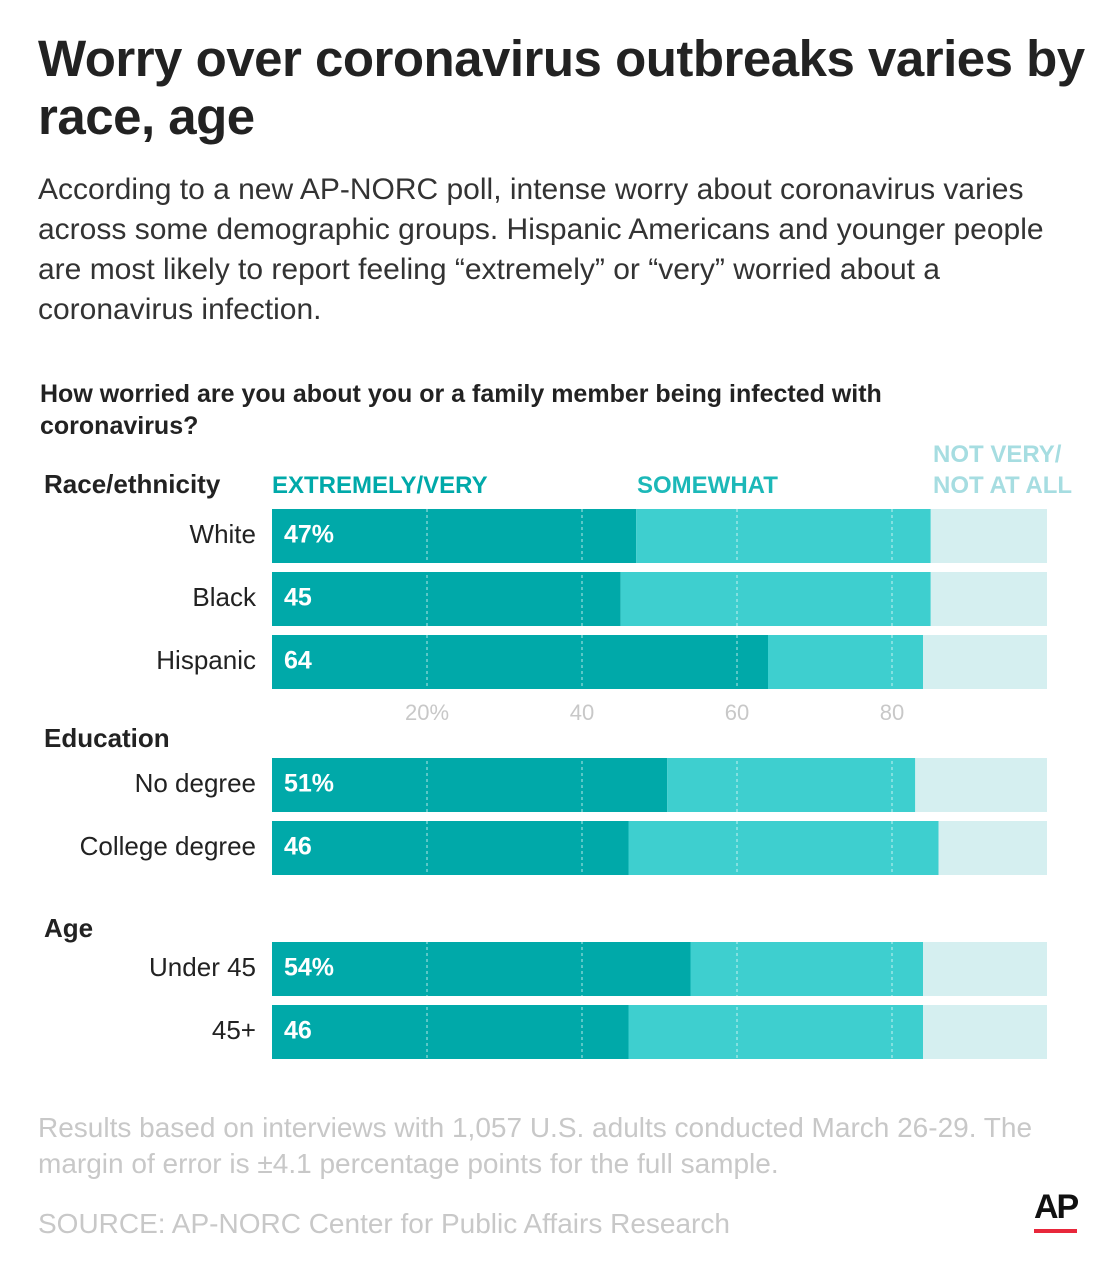 Image resolution: width=1120 pixels, height=1280 pixels. I want to click on x-tick-label: 20%, so click(427, 712).